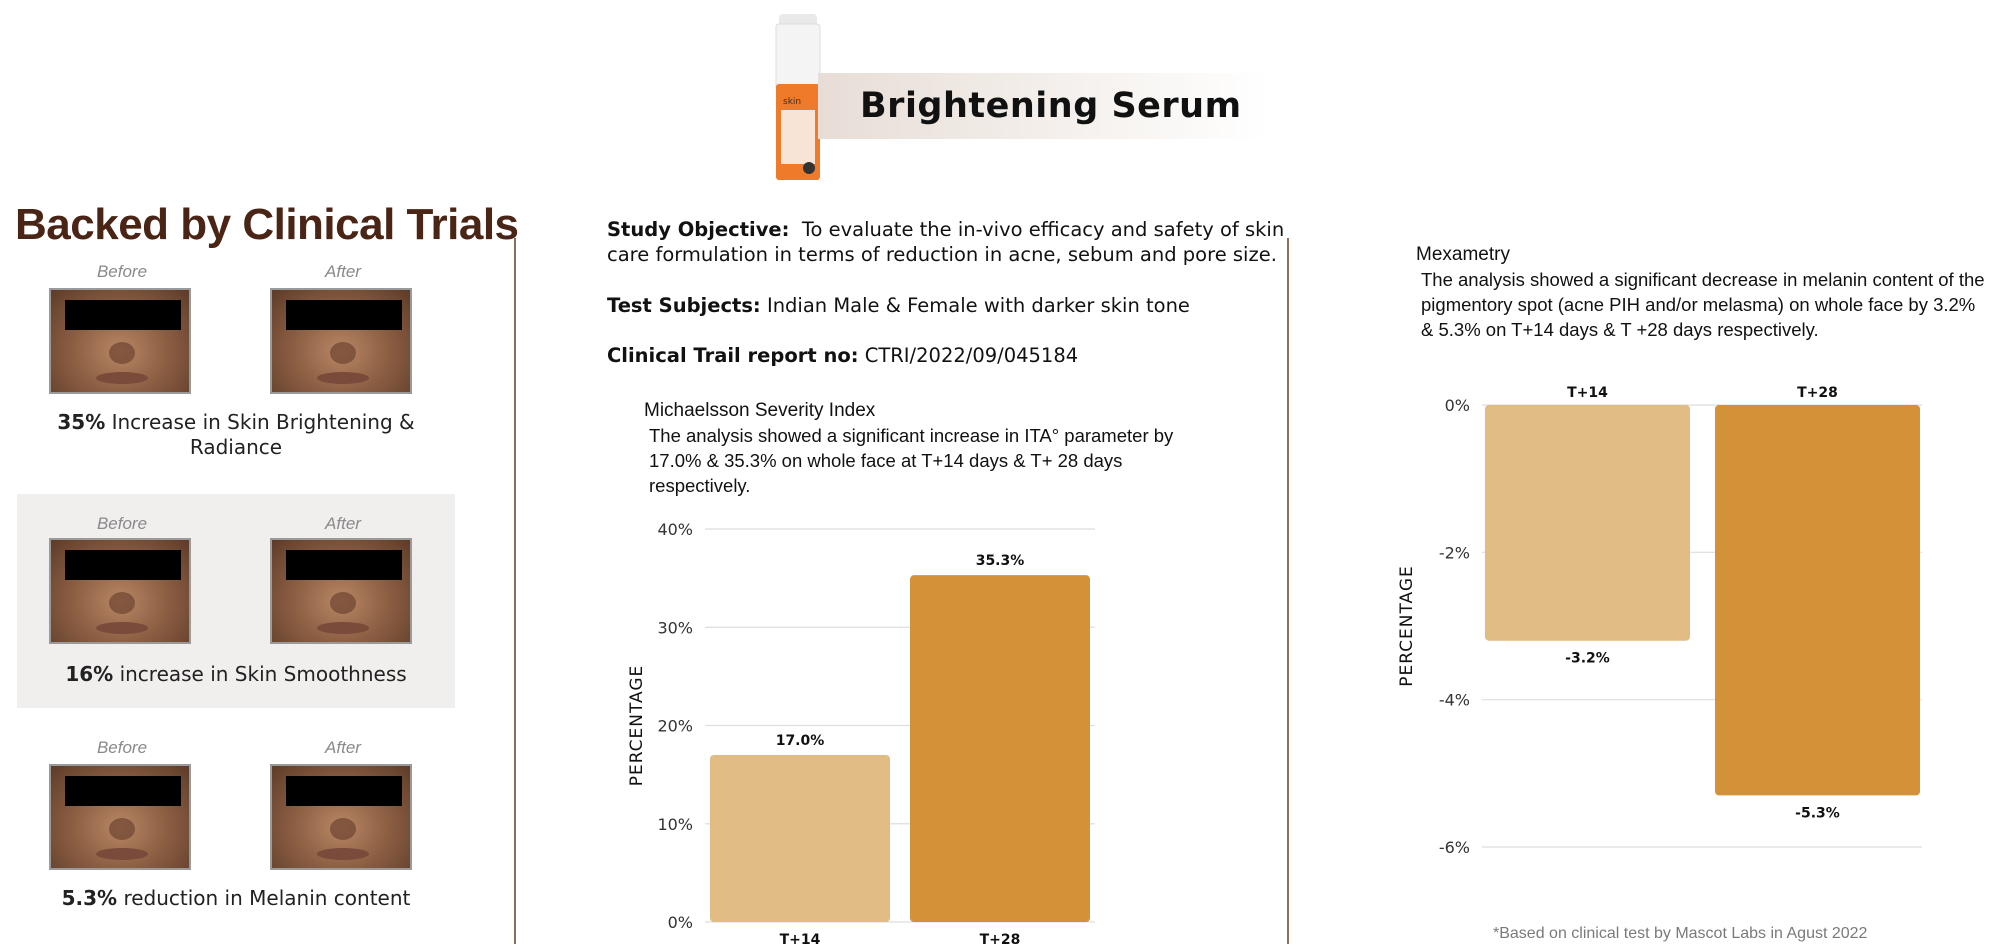 This screenshot has width=2000, height=949. Describe the element at coordinates (684, 305) in the screenshot. I see `subjects-label: Test Subjects:` at that location.